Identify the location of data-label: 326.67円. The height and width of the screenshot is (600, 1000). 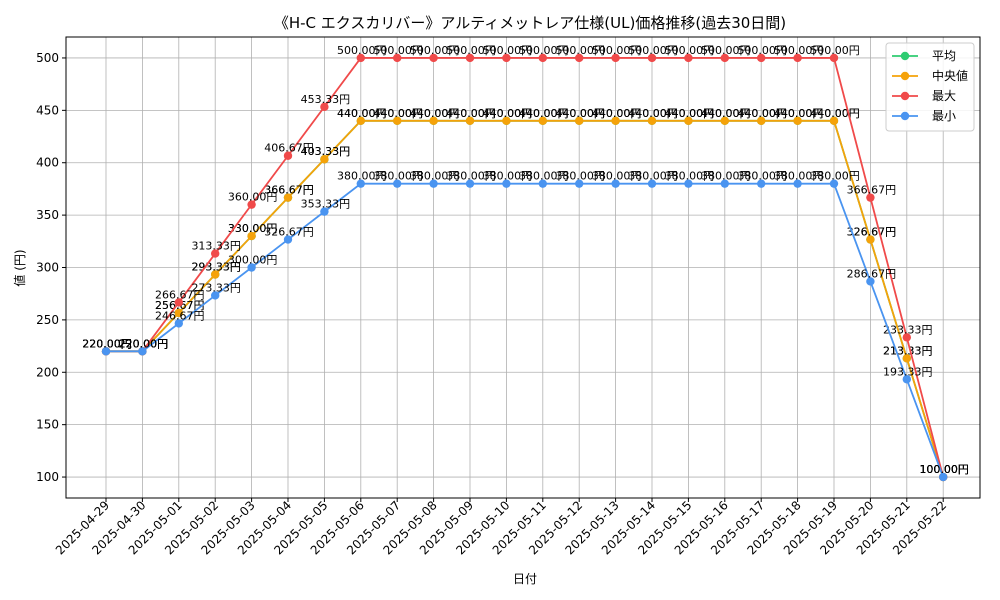
(872, 232).